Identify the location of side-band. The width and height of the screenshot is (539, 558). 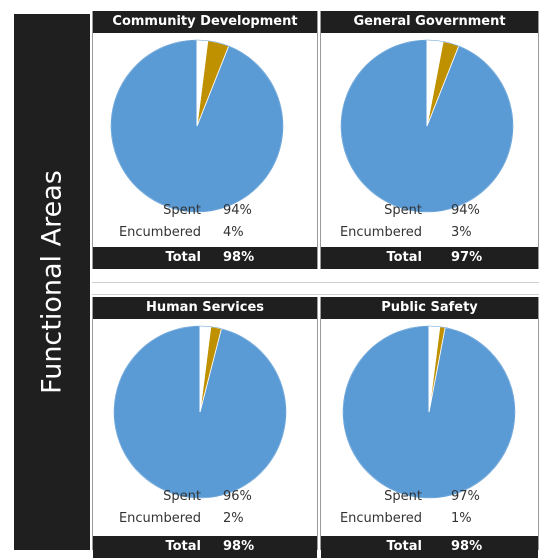
(52, 282).